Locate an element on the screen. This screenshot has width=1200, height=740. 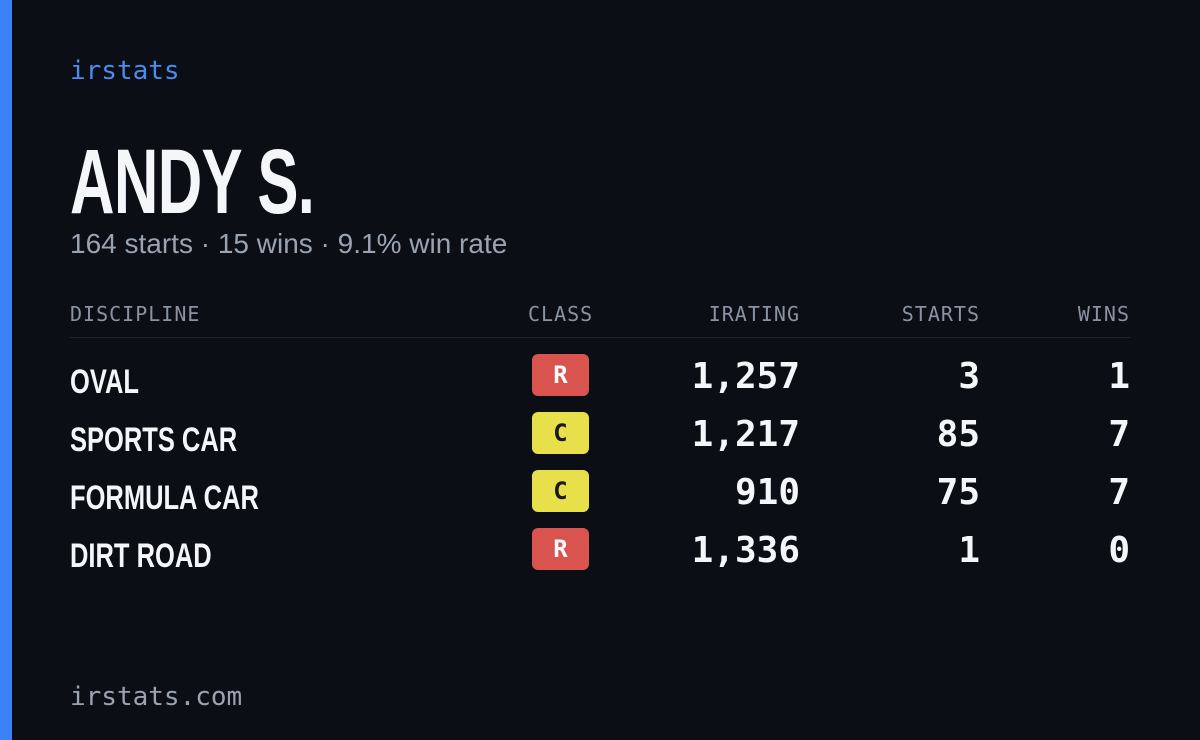
irating: 1,336 is located at coordinates (745, 550).